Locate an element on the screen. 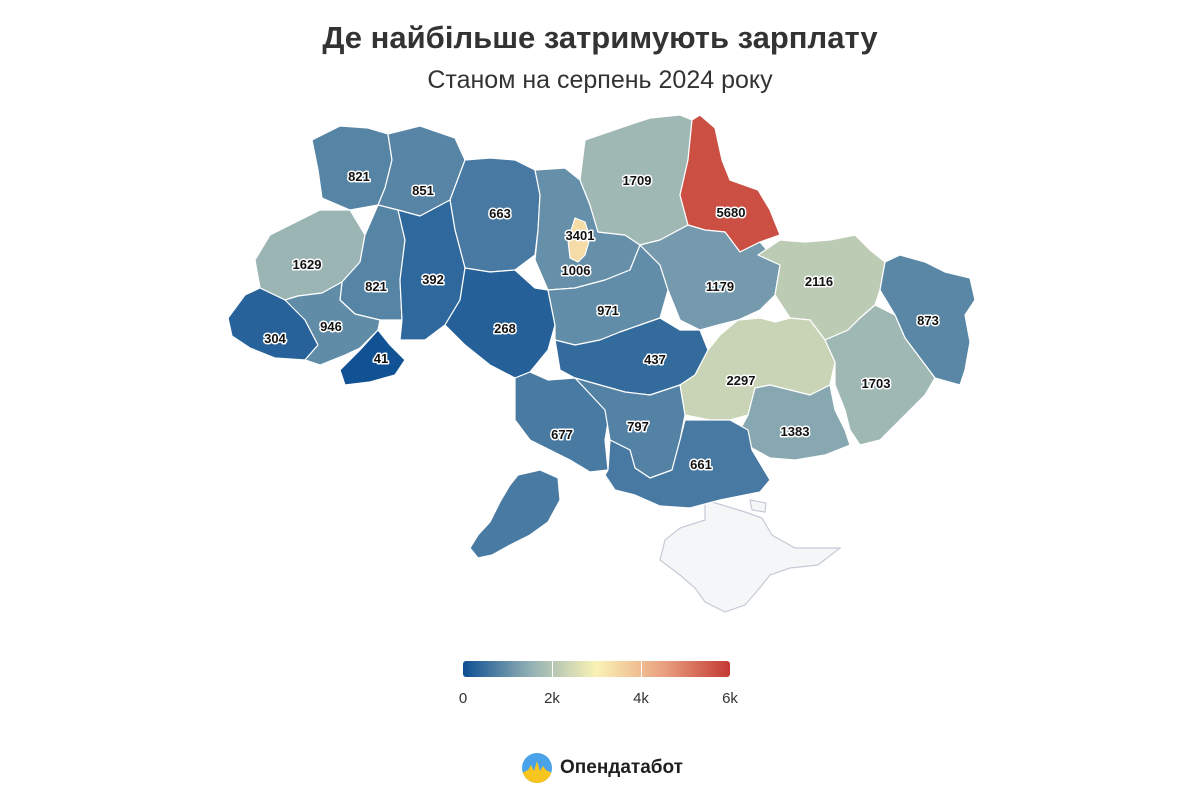 The width and height of the screenshot is (1200, 800). value-label-cherkasy: 971 is located at coordinates (608, 310).